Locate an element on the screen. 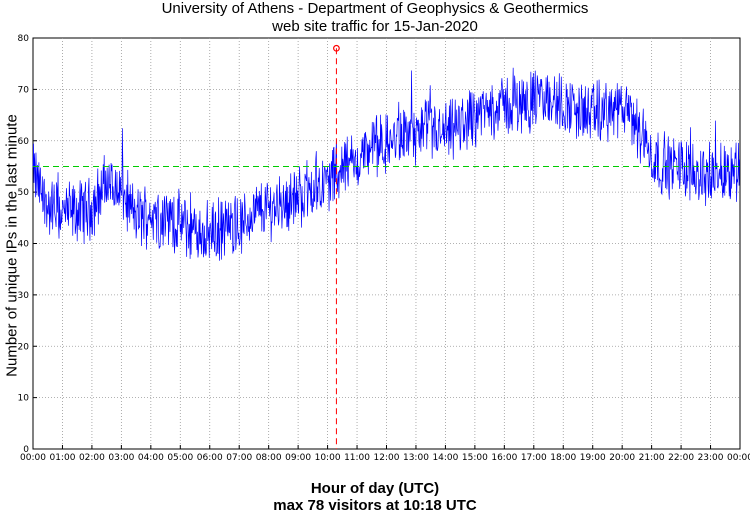 Image resolution: width=750 pixels, height=515 pixels. y-axis-label: Number of unique IPs in the last minute is located at coordinates (12, 245).